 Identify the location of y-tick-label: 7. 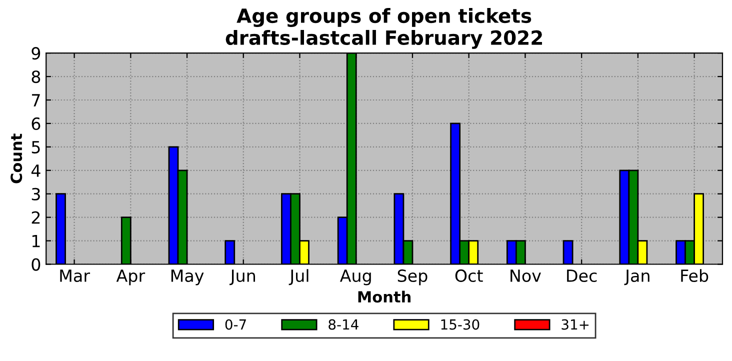
(36, 100).